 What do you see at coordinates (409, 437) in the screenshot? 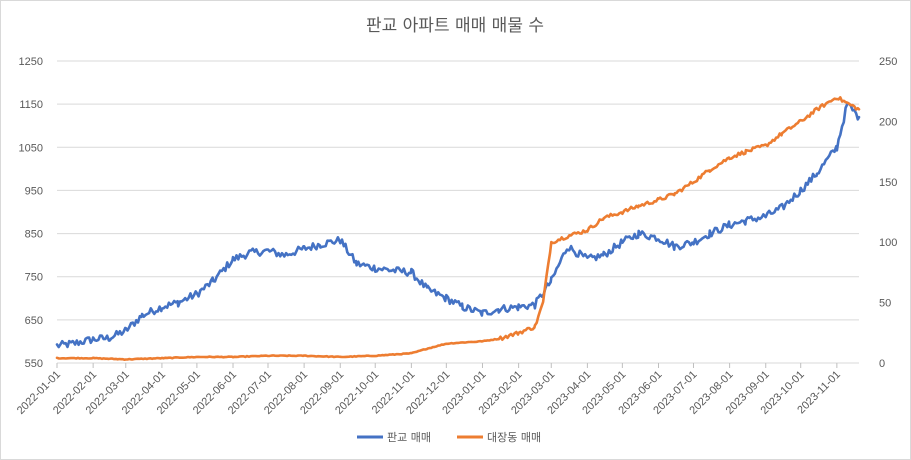
I see `legend-label: 판교 매매` at bounding box center [409, 437].